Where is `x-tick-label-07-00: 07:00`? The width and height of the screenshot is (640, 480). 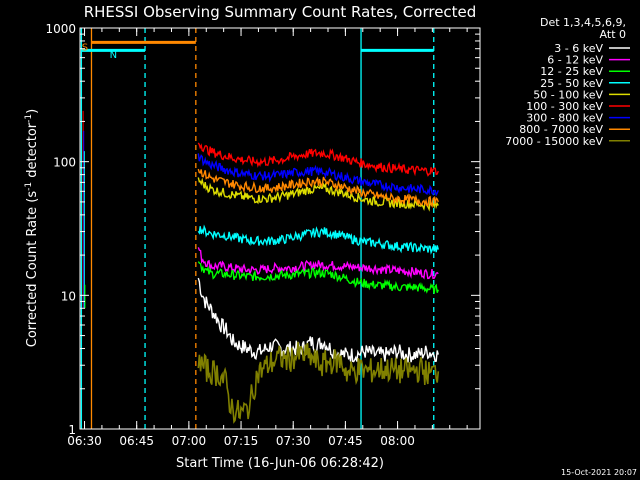
x-tick-label-07-00: 07:00 is located at coordinates (189, 441).